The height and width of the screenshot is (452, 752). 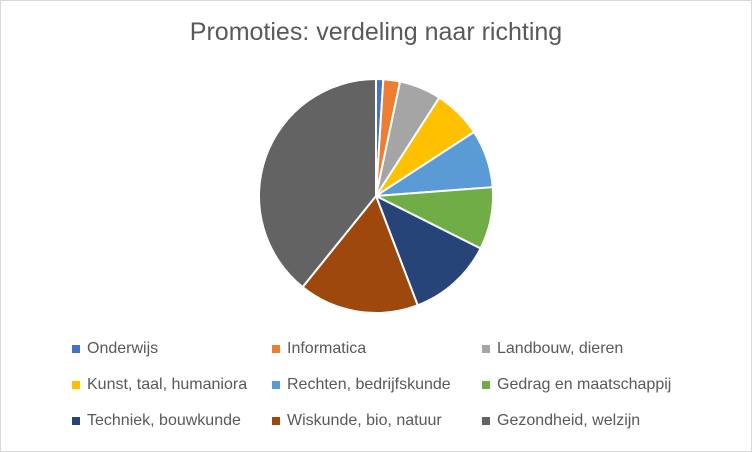 I want to click on legend-label-1: Informatica, so click(x=327, y=348).